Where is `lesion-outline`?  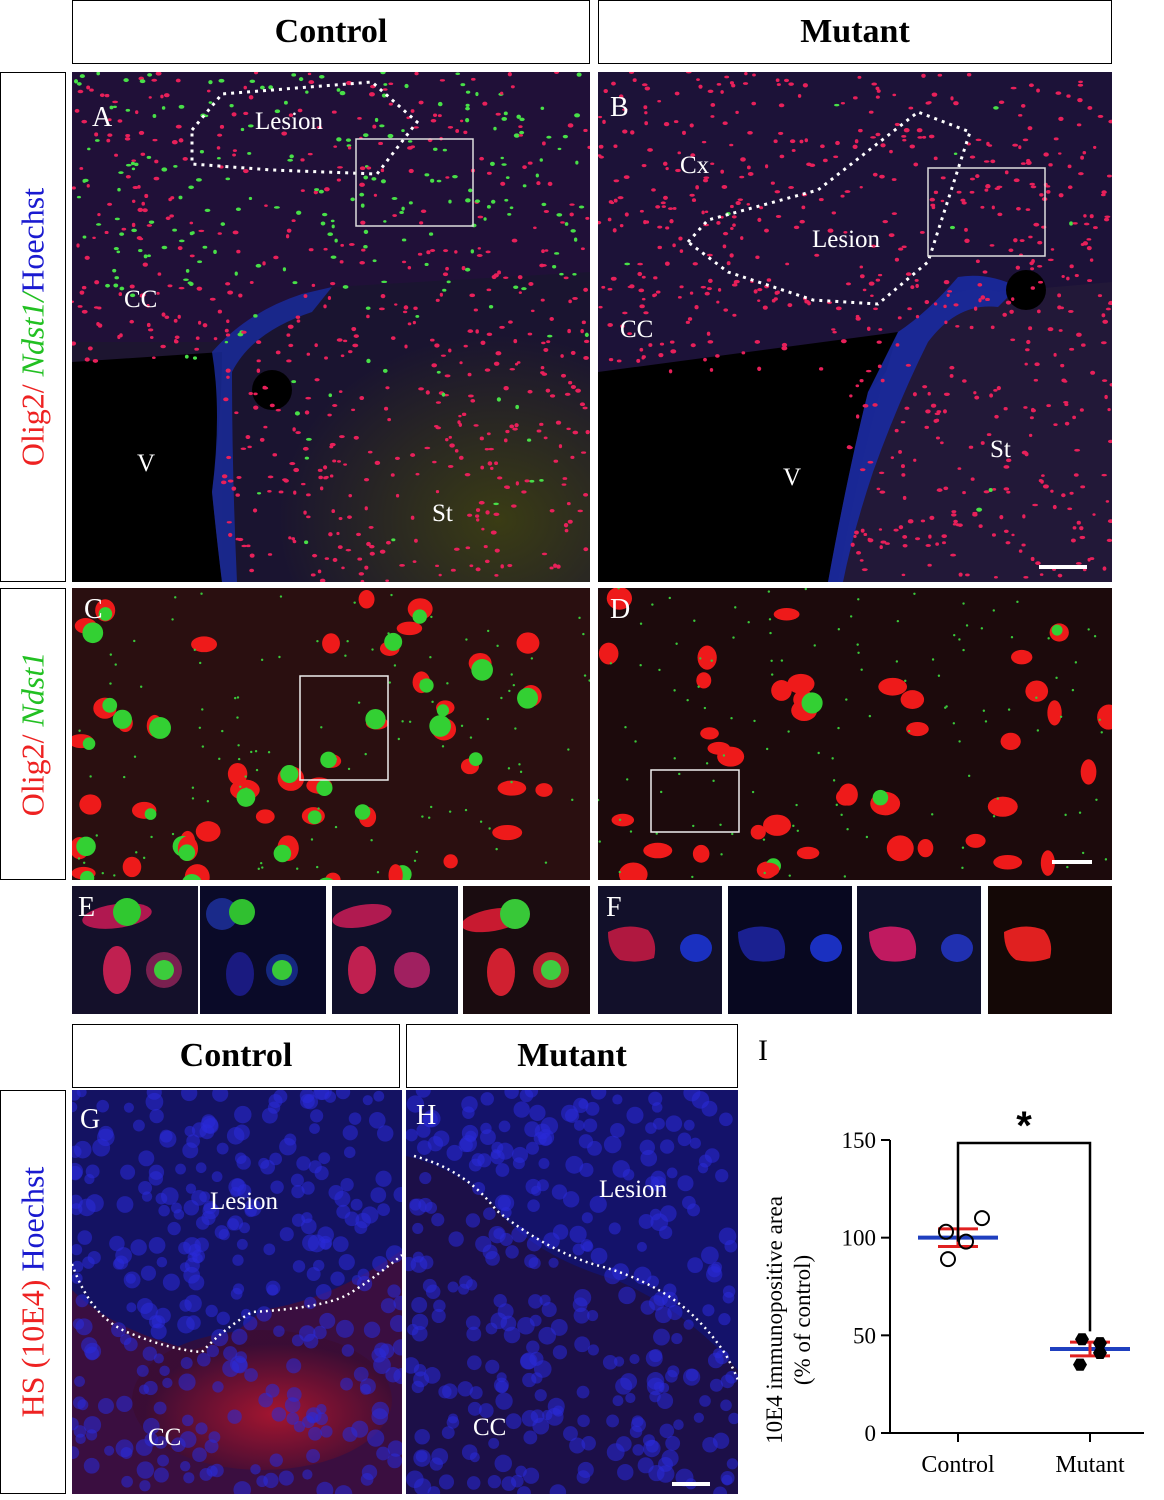
lesion-outline is located at coordinates (305, 128).